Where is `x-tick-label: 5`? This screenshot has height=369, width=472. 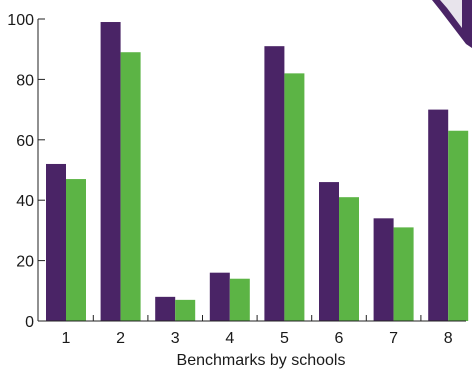 x-tick-label: 5 is located at coordinates (284, 338).